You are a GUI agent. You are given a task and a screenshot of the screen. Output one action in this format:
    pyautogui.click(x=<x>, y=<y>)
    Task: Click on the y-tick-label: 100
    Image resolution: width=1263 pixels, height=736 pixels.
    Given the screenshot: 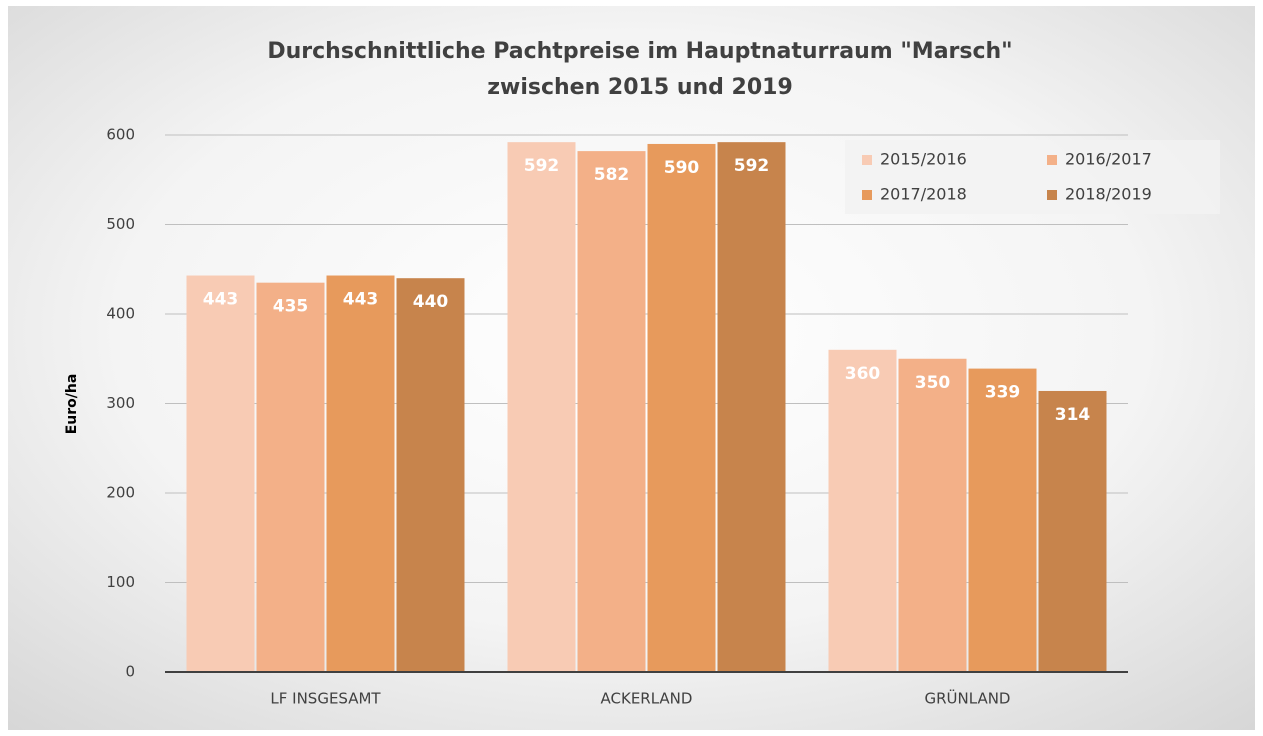 What is the action you would take?
    pyautogui.click(x=120, y=582)
    